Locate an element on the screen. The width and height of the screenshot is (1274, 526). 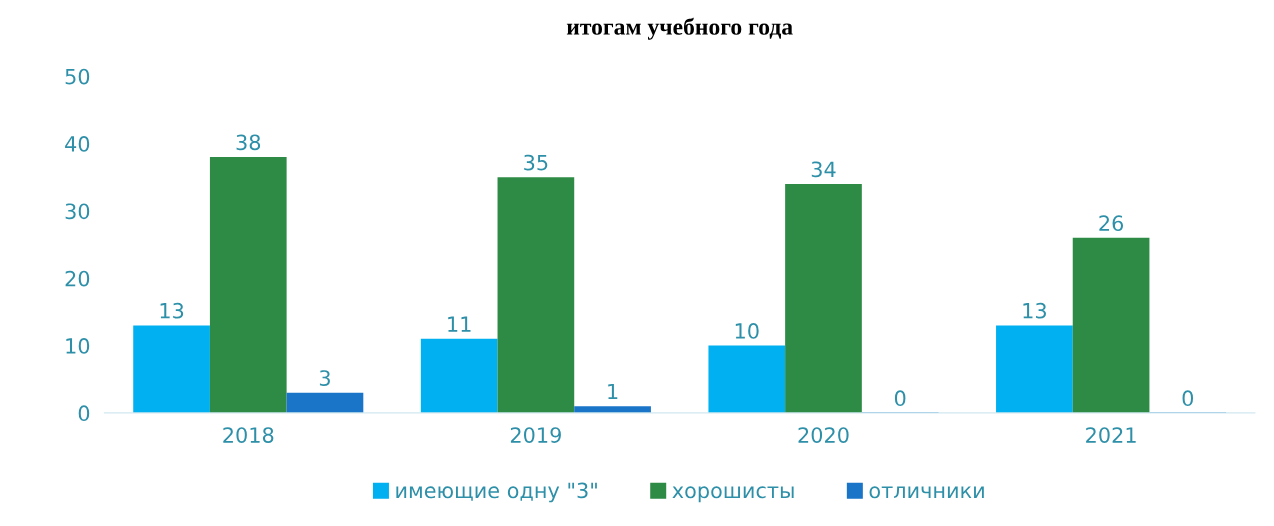
y-tick-label: 40 is located at coordinates (77, 144).